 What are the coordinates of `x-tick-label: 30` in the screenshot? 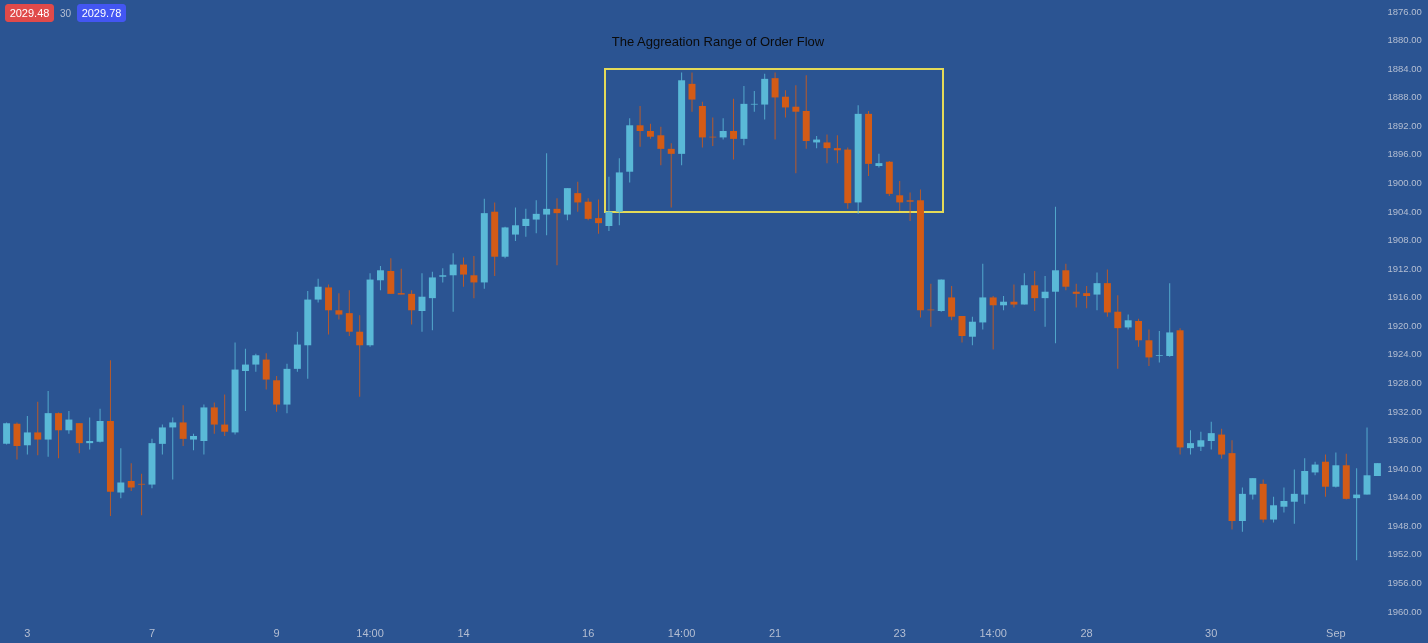 It's located at (1211, 632).